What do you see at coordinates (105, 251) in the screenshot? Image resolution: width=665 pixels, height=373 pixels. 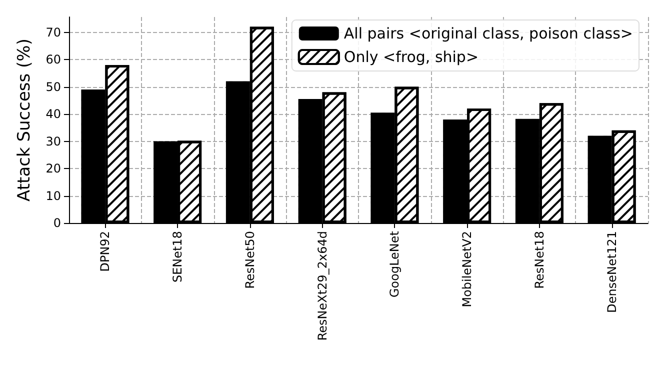 I see `x-tick-label: DPN92` at bounding box center [105, 251].